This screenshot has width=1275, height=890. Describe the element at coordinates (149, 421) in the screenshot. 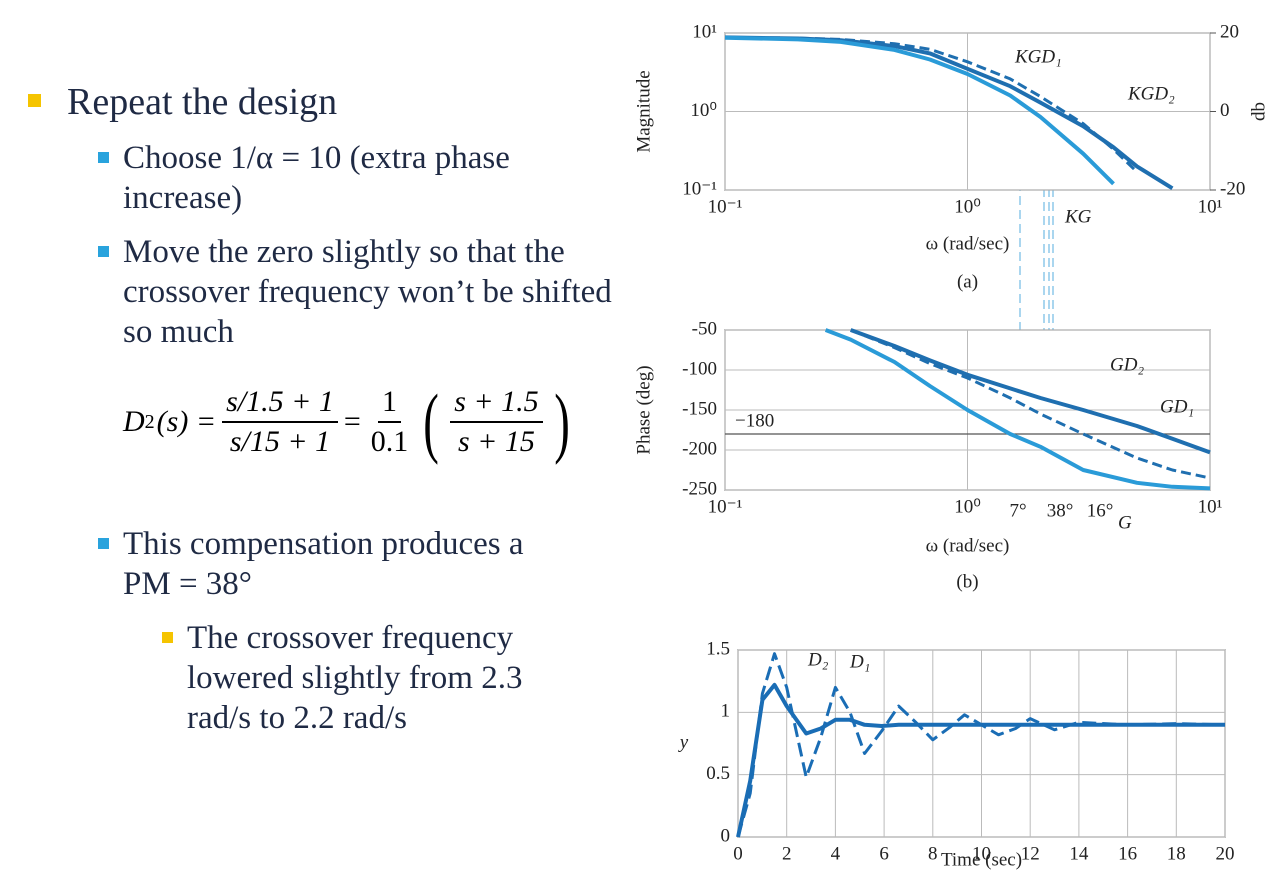

I see `eq-sub: 2` at that location.